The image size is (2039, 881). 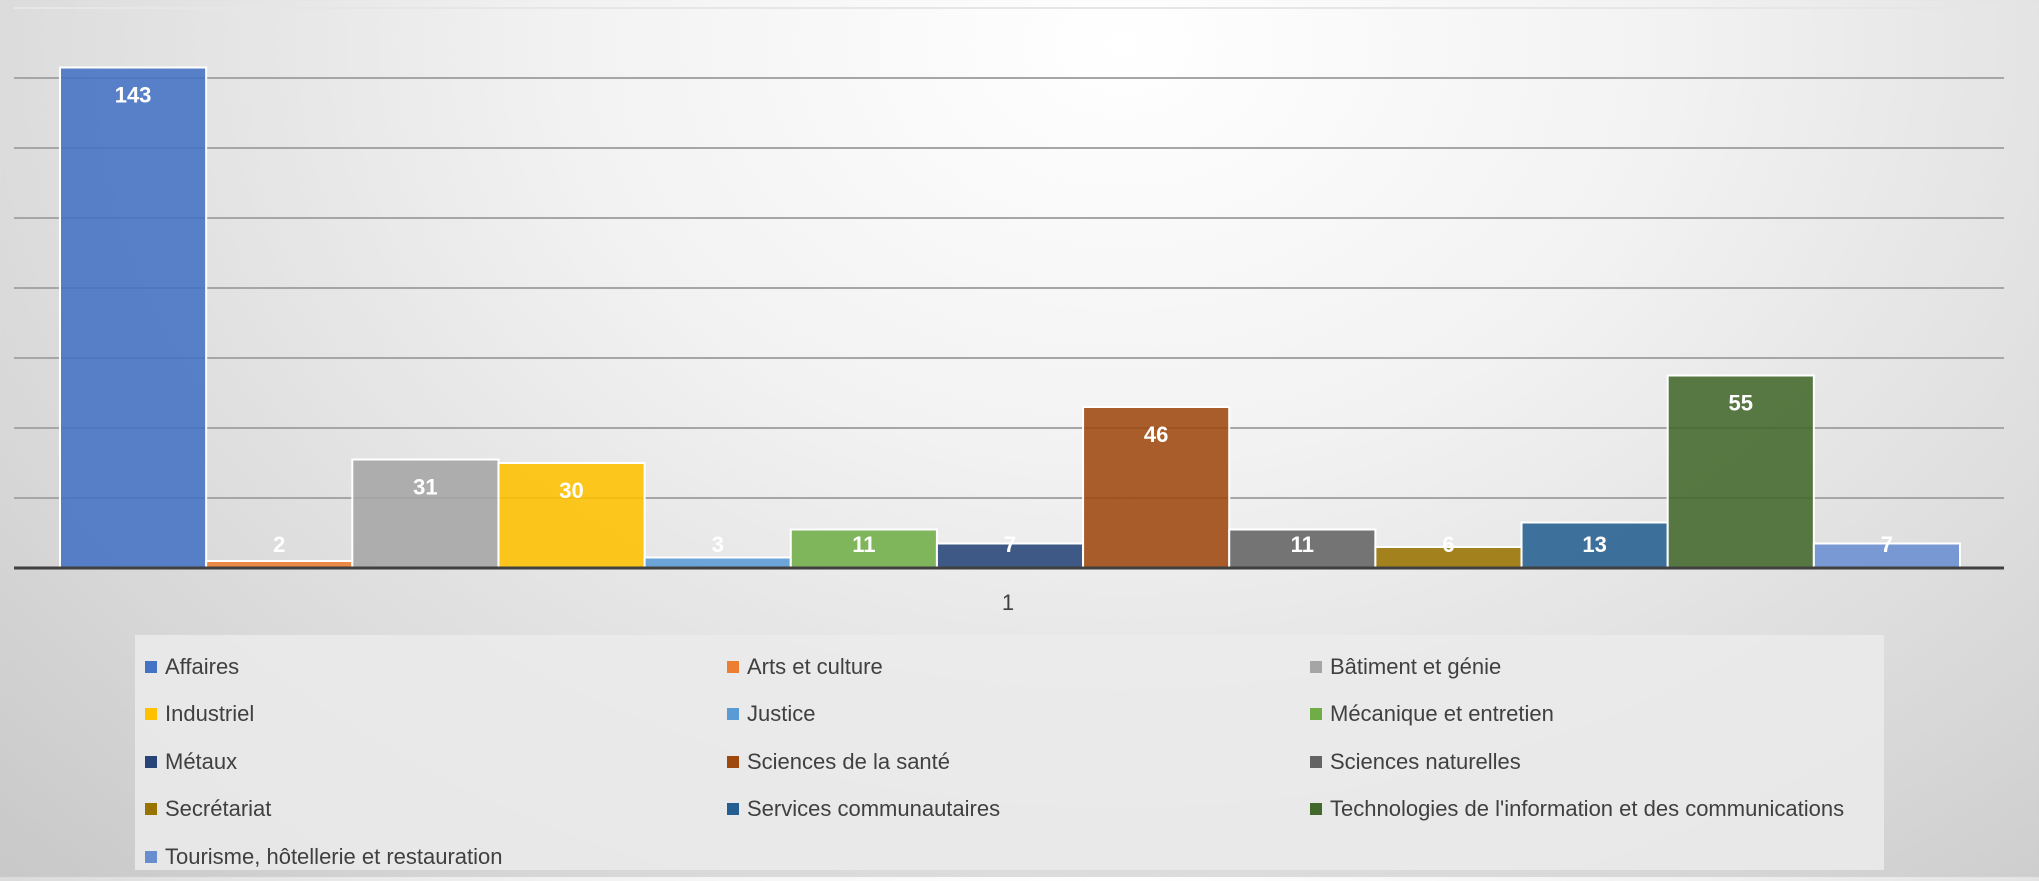 What do you see at coordinates (279, 544) in the screenshot?
I see `data-label: 2` at bounding box center [279, 544].